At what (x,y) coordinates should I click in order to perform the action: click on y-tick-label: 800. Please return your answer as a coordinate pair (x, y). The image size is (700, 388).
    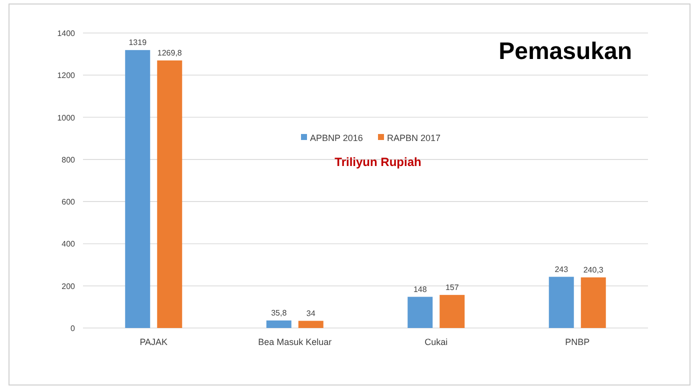
    Looking at the image, I should click on (69, 159).